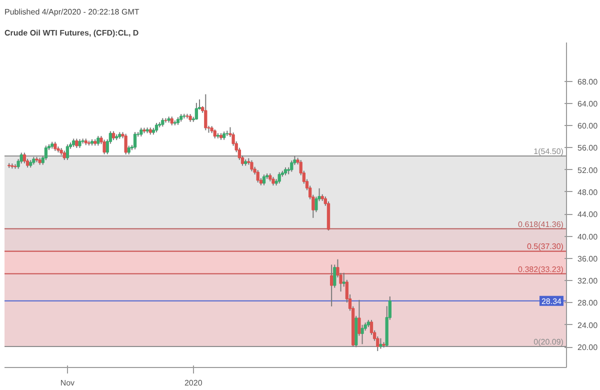 Image resolution: width=600 pixels, height=390 pixels. I want to click on y-tick-label: 28.00, so click(588, 303).